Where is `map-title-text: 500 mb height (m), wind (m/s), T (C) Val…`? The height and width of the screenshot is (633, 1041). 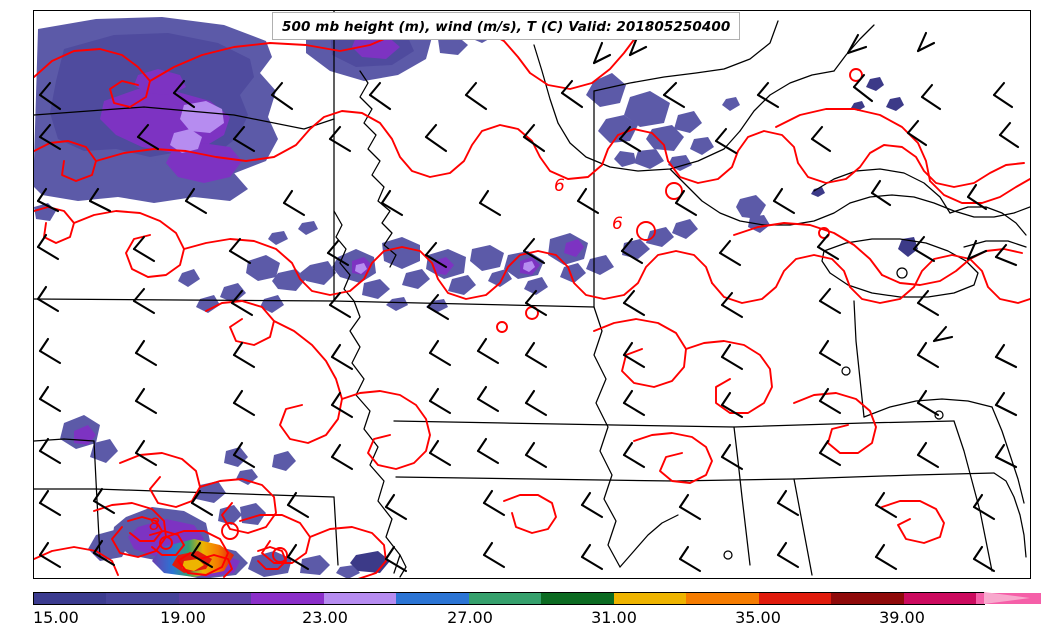 map-title-text: 500 mb height (m), wind (m/s), T (C) Val… is located at coordinates (506, 27).